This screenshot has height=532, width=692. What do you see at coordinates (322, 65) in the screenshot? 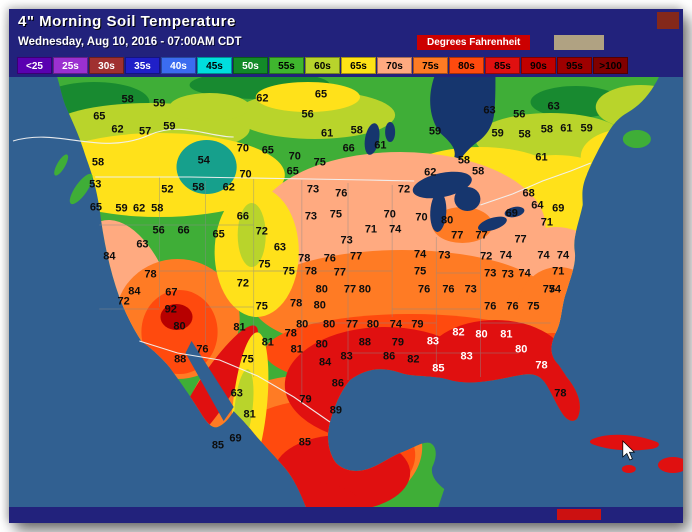
I see `legend-item-60s: 60s` at bounding box center [322, 65].